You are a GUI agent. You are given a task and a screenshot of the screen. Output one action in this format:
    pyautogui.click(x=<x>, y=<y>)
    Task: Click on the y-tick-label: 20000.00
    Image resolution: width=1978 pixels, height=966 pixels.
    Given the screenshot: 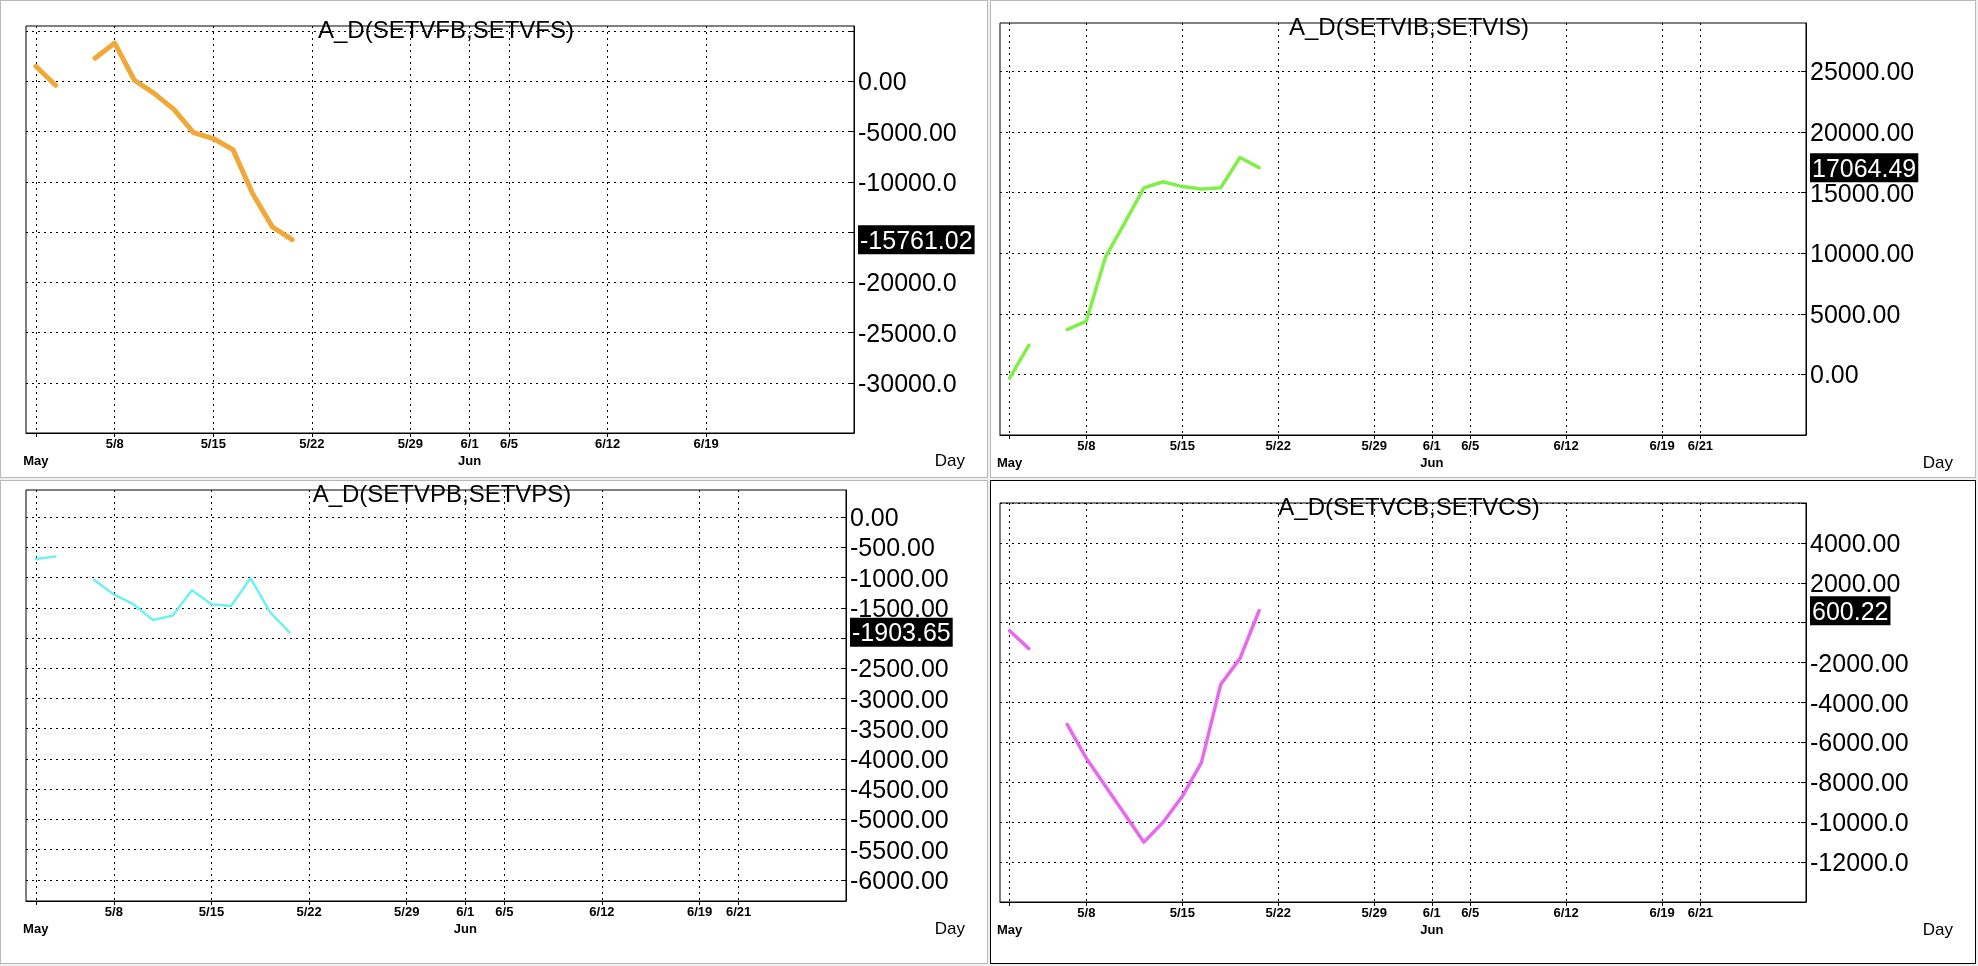 What is the action you would take?
    pyautogui.click(x=1862, y=132)
    